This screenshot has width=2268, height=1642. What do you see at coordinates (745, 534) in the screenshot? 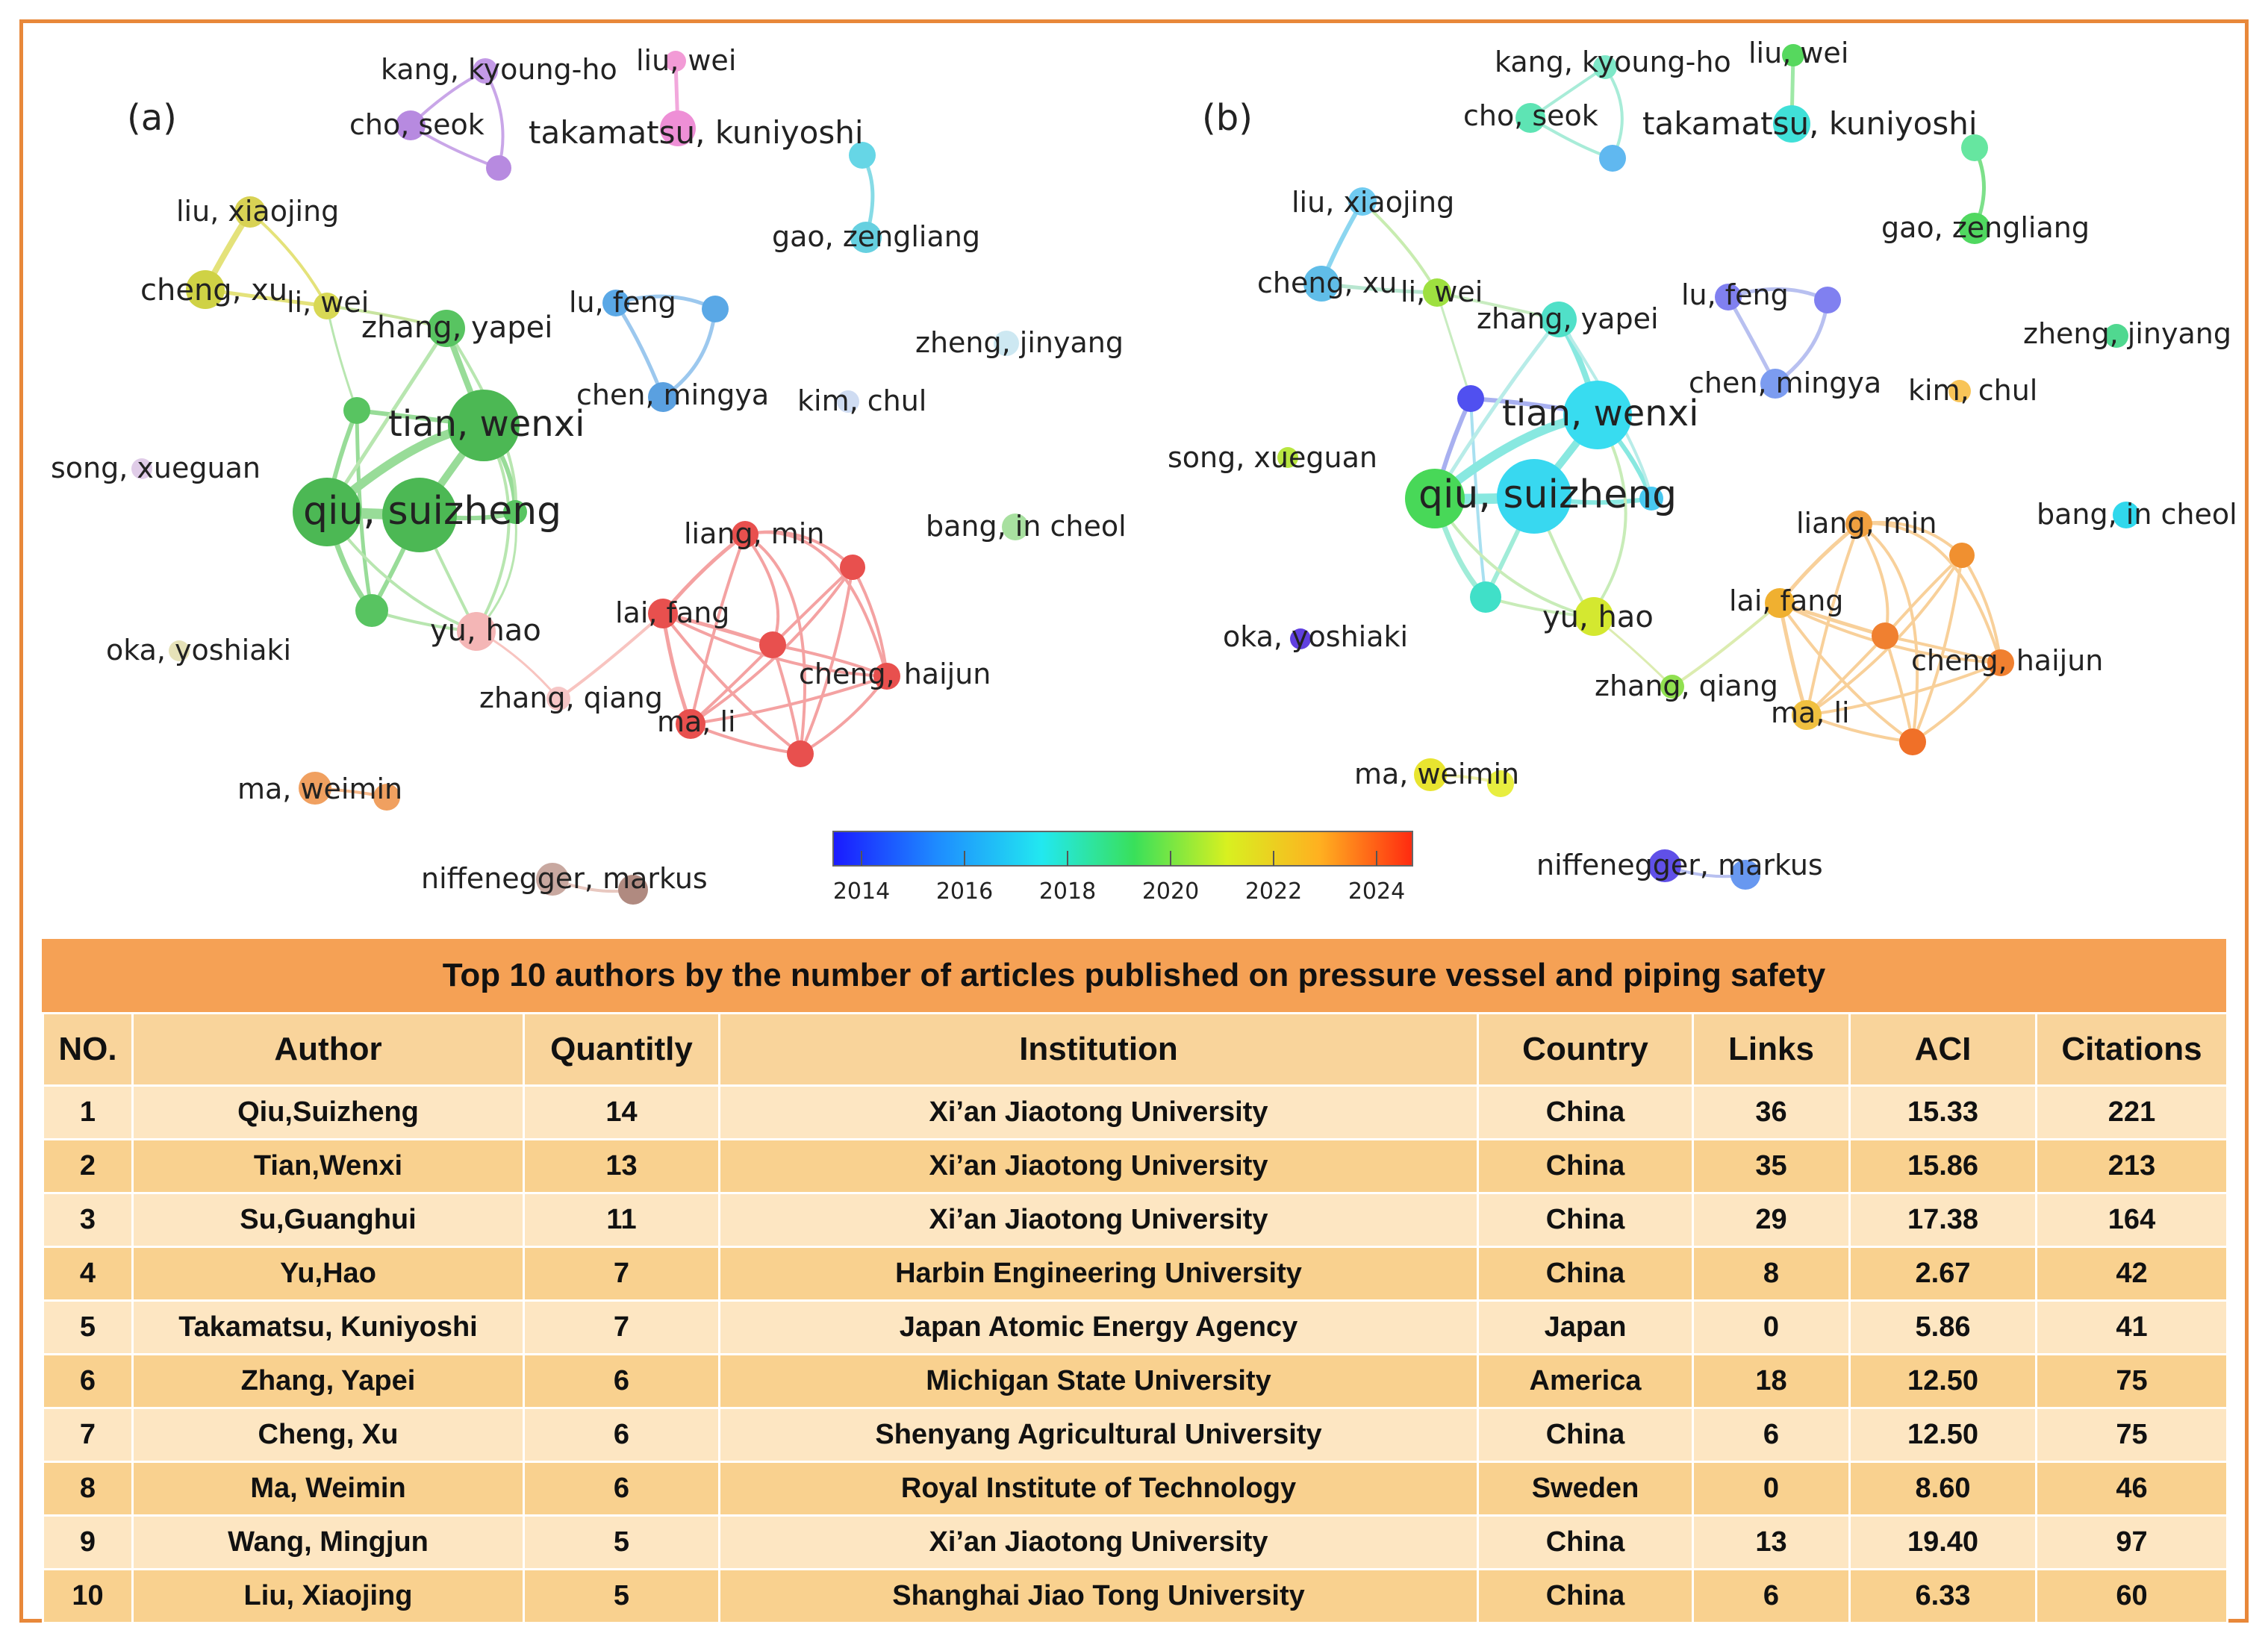
I see `node-liang-min` at bounding box center [745, 534].